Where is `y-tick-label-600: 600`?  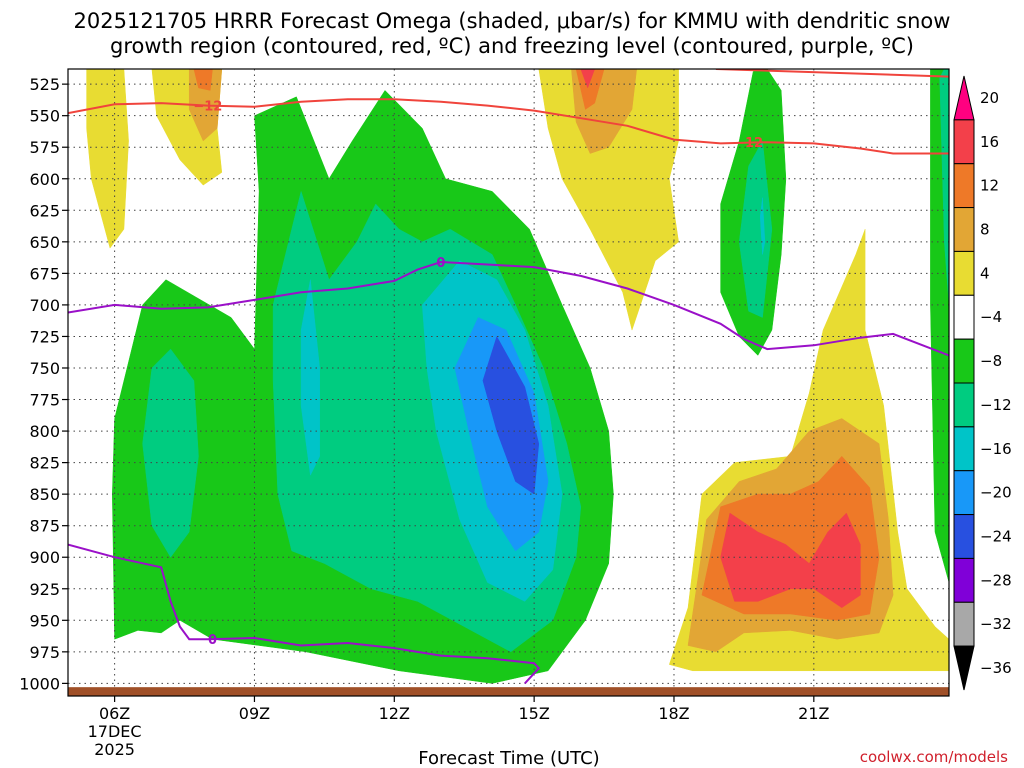
y-tick-label-600: 600 is located at coordinates (44, 179).